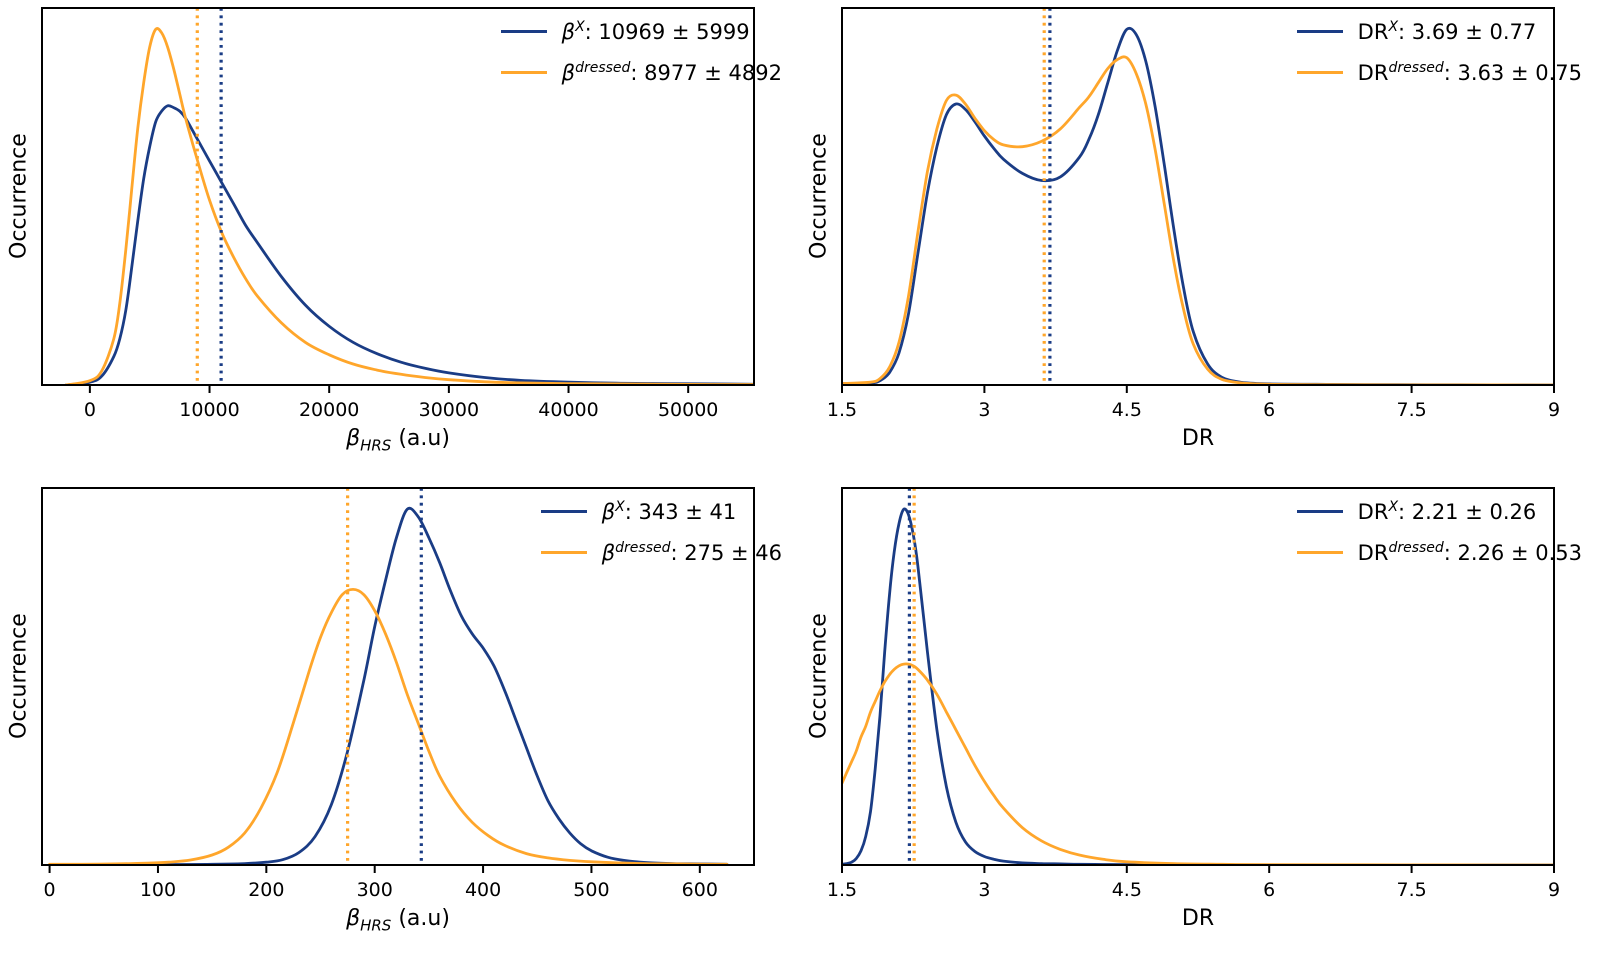 The height and width of the screenshot is (959, 1600). I want to click on x-tick-label: 50000, so click(688, 410).